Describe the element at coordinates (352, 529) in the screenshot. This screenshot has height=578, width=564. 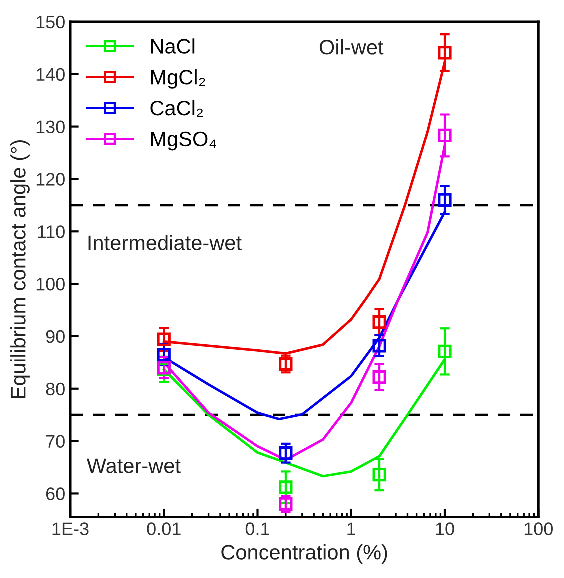
I see `x-tick-label: 1` at that location.